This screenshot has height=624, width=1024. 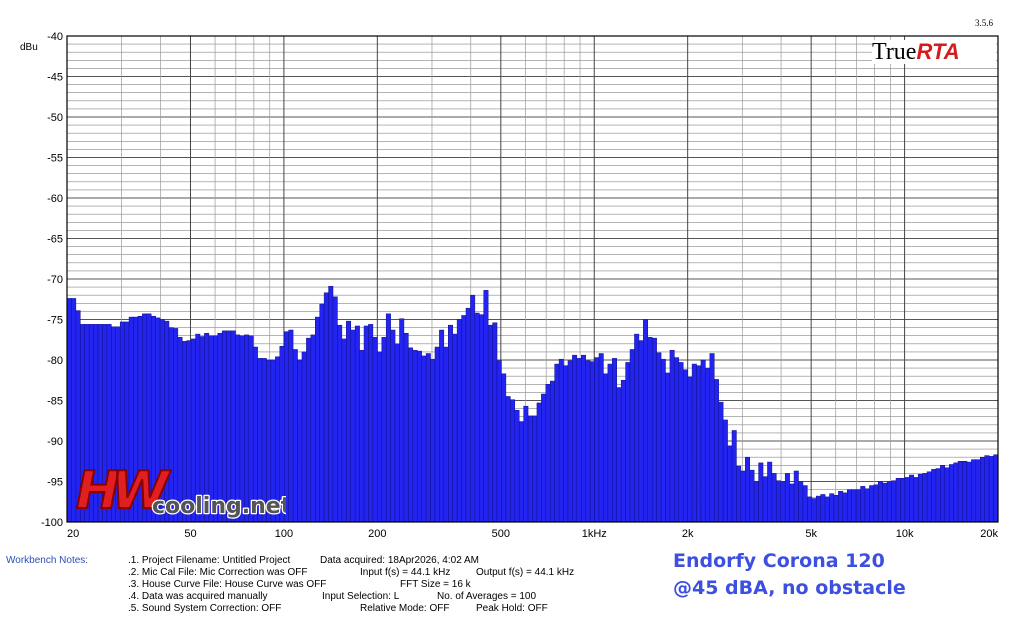 I want to click on note-fft-size: FFT Size = 16 k, so click(x=435, y=584).